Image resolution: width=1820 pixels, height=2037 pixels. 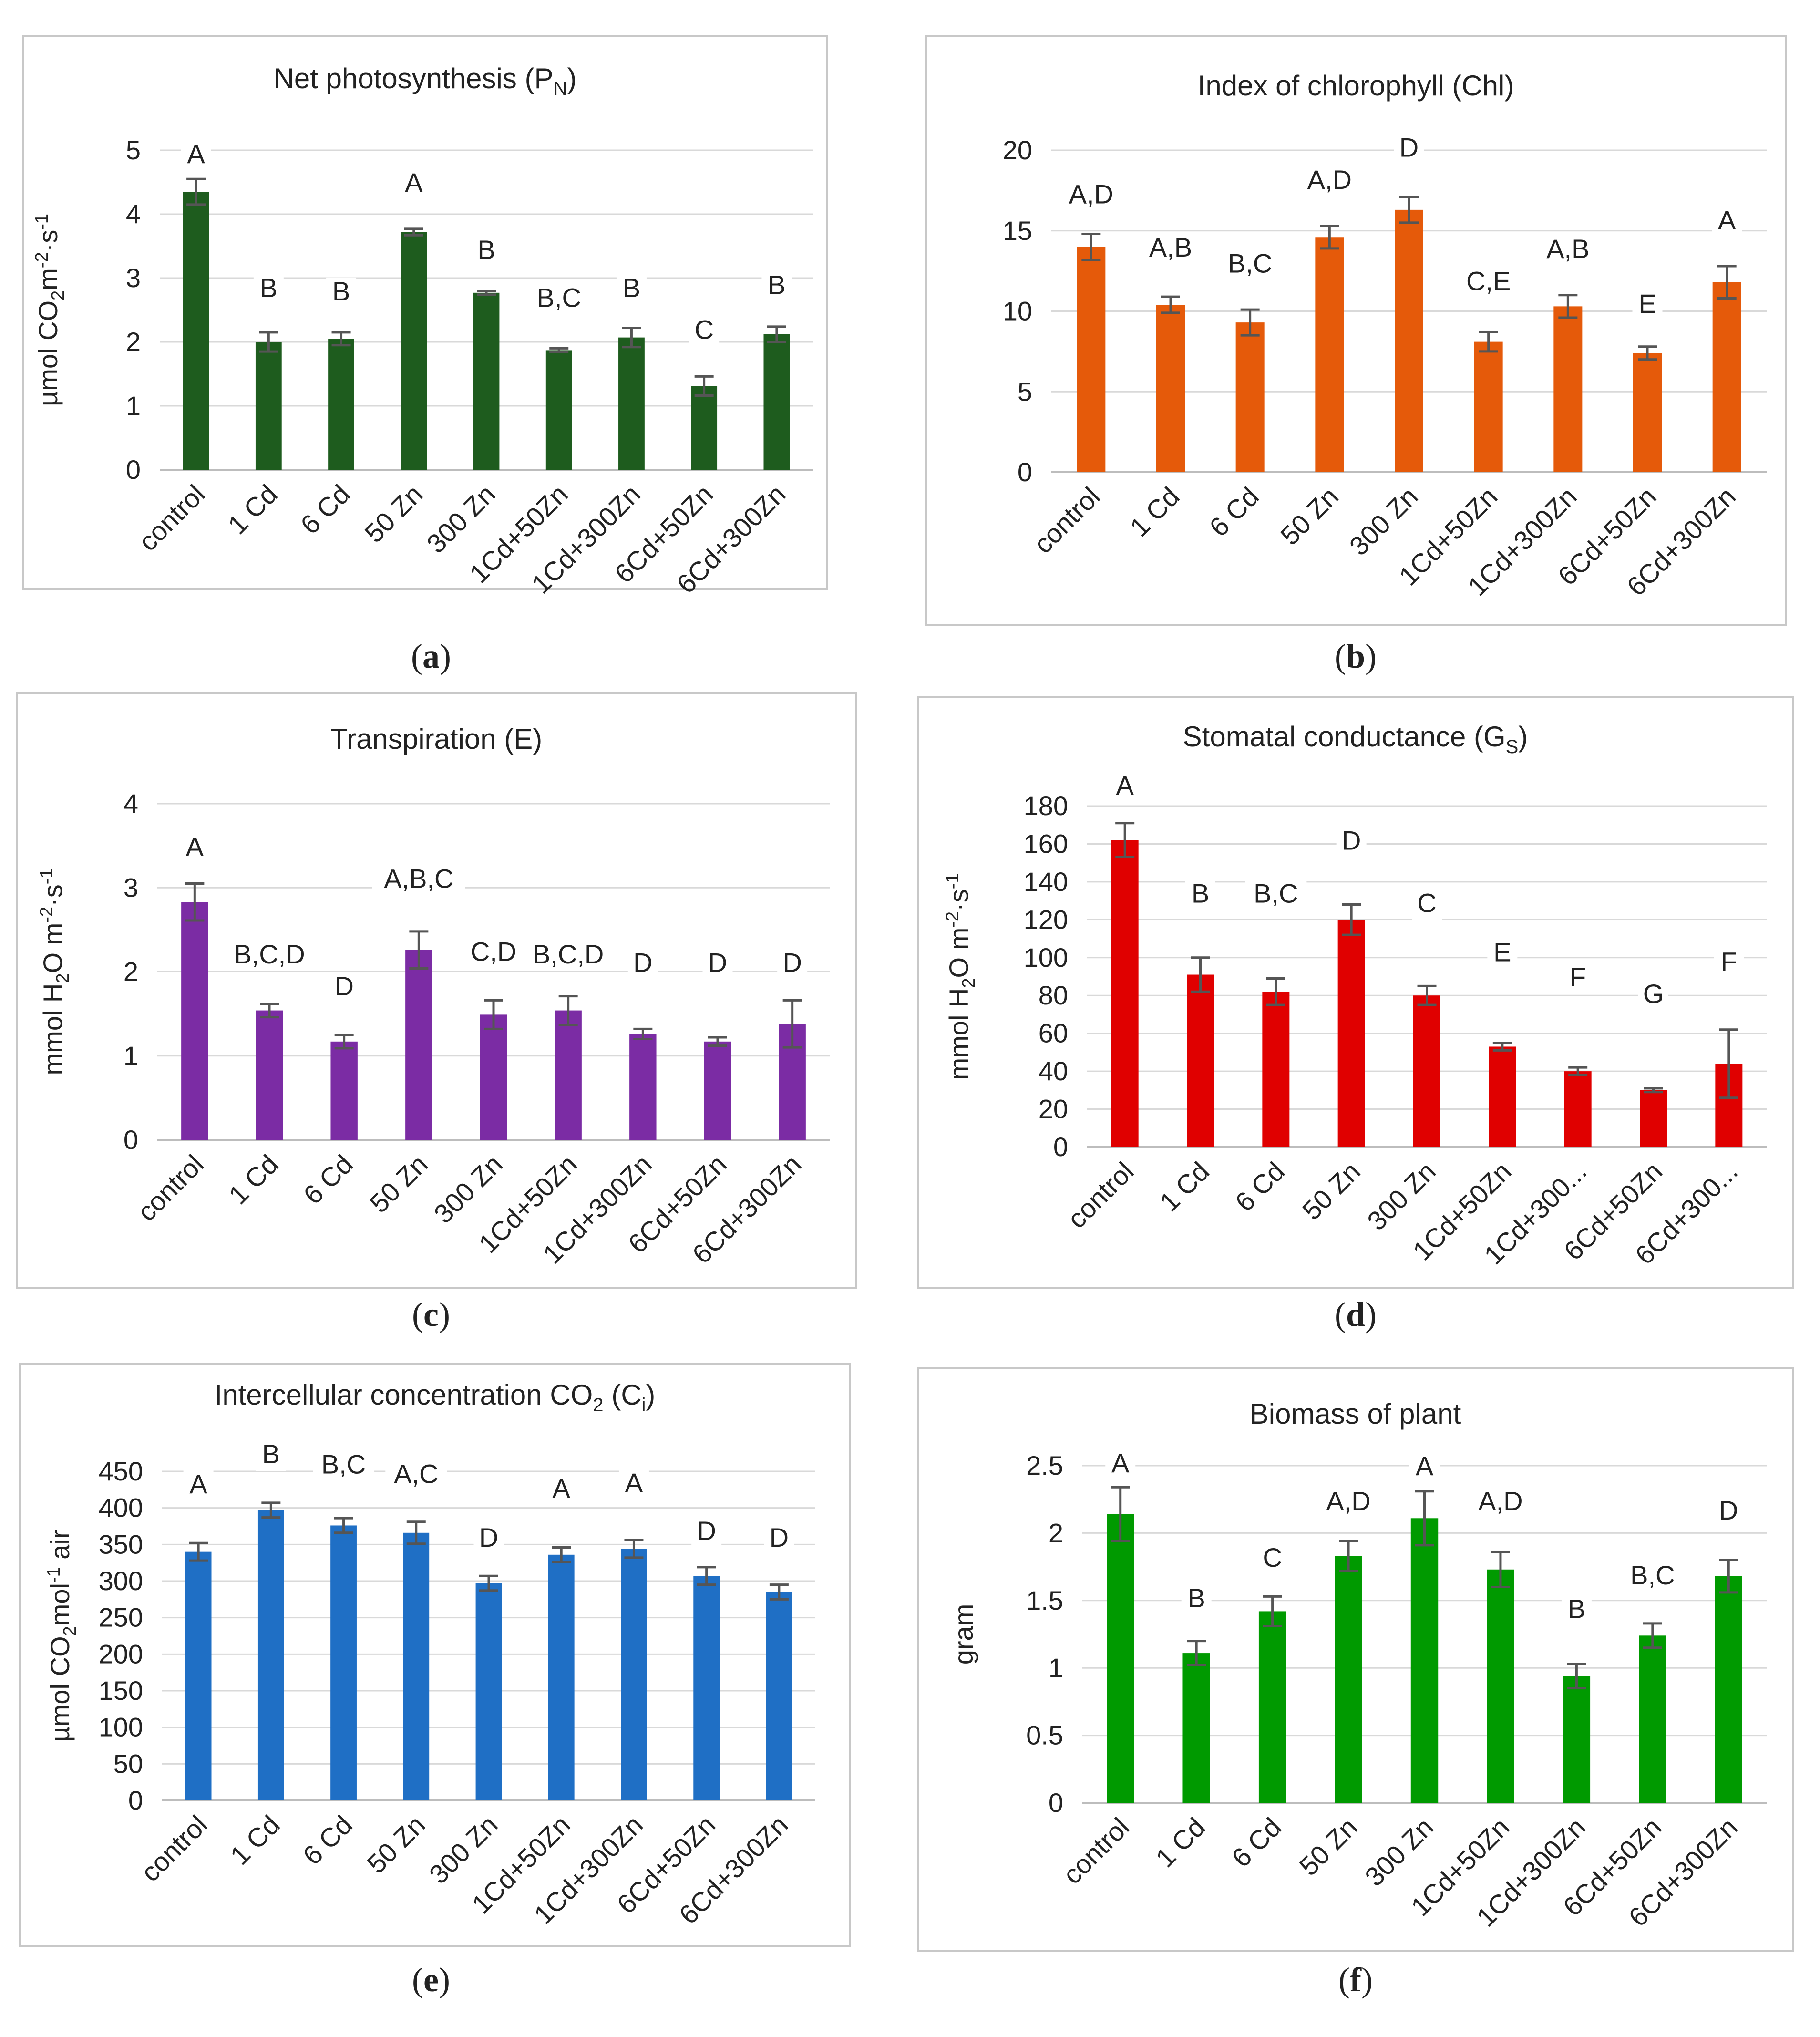 What do you see at coordinates (1053, 995) in the screenshot?
I see `y-tick-label: 80` at bounding box center [1053, 995].